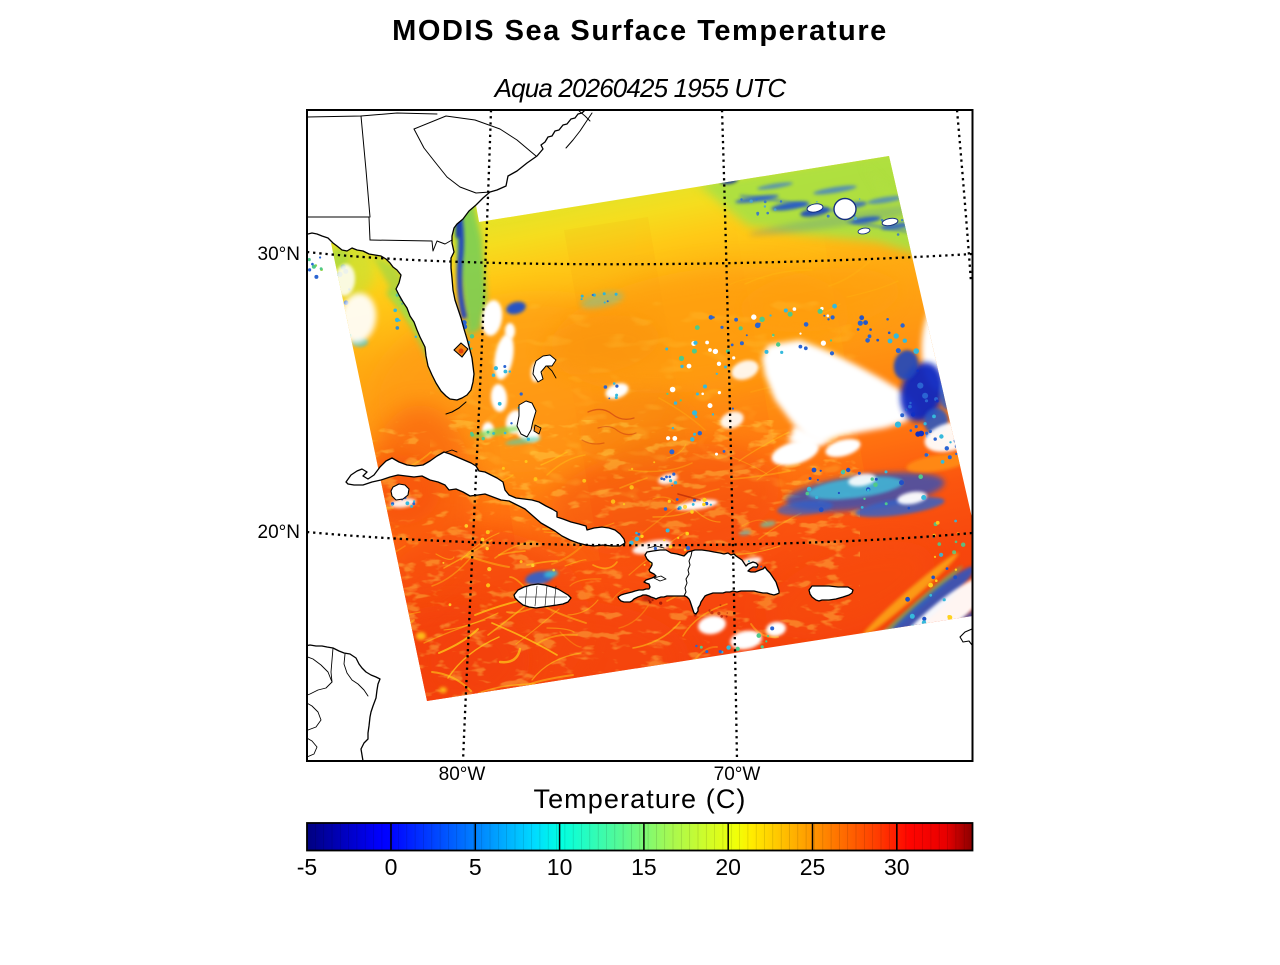 The width and height of the screenshot is (1280, 965). Describe the element at coordinates (640, 88) in the screenshot. I see `svg-text: Aqua 20260425 1955 UTC` at that location.